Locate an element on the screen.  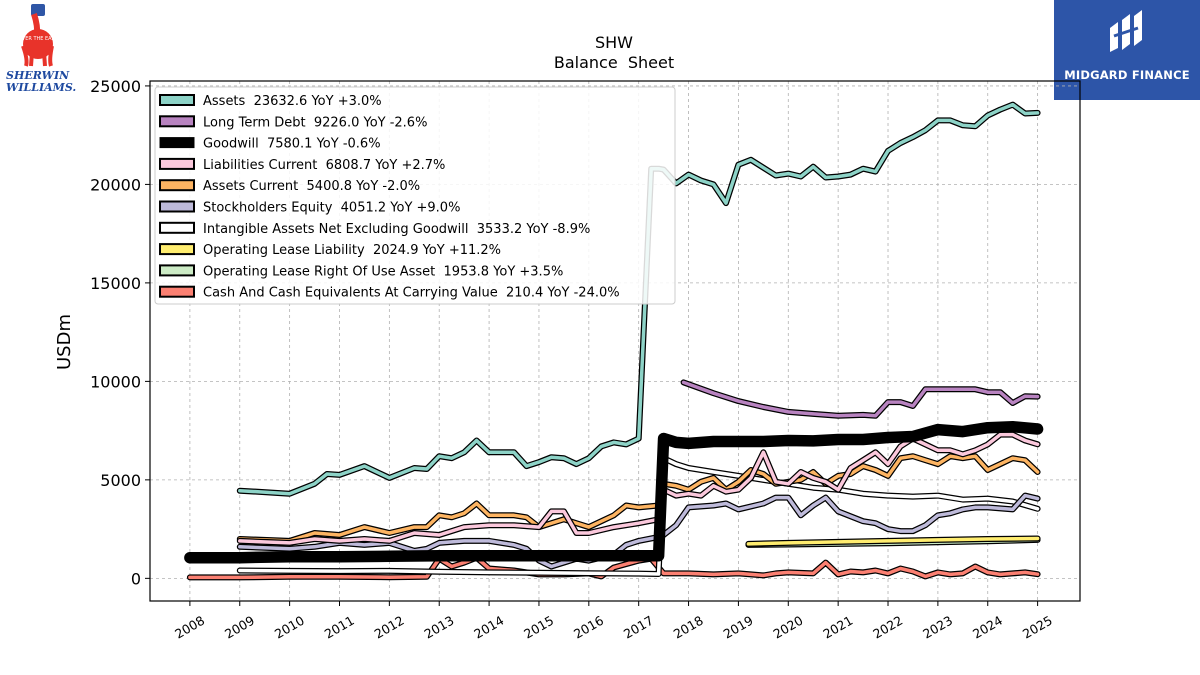
x-tick-label: 2025 is located at coordinates (1037, 627).